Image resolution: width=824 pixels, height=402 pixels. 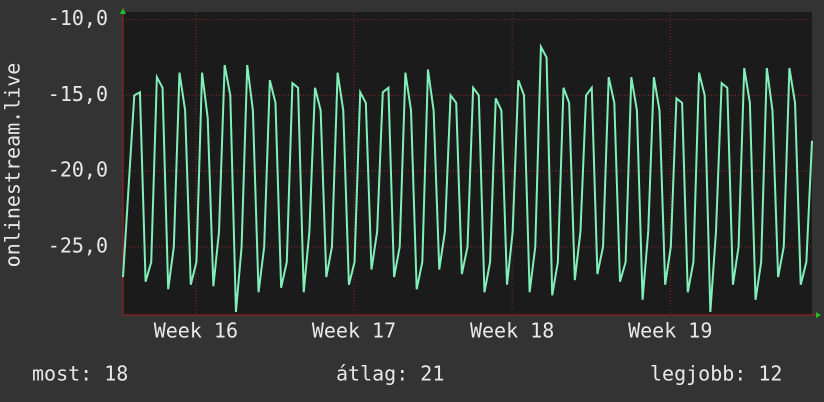 What do you see at coordinates (78, 94) in the screenshot?
I see `y-tick-label: -15,0` at bounding box center [78, 94].